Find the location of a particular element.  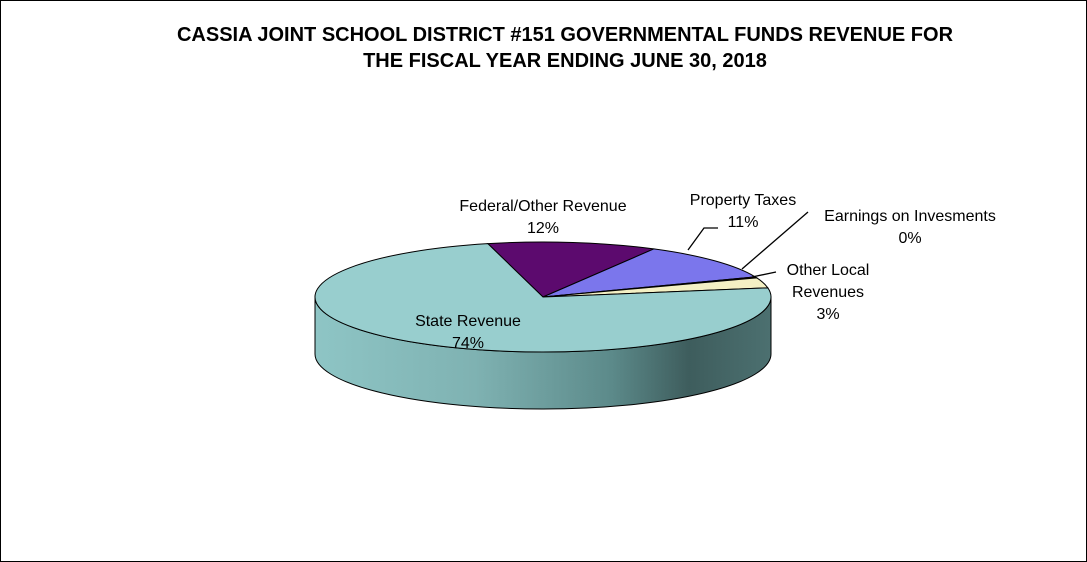

label-property-name: Property Taxes is located at coordinates (743, 200).